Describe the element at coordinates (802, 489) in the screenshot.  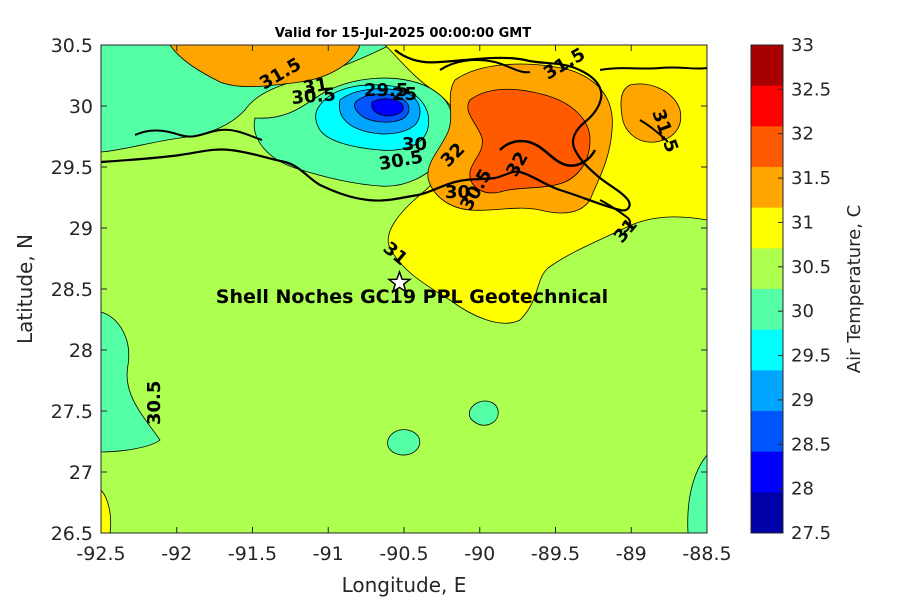
I see `colorbar-tick-label: 28` at that location.